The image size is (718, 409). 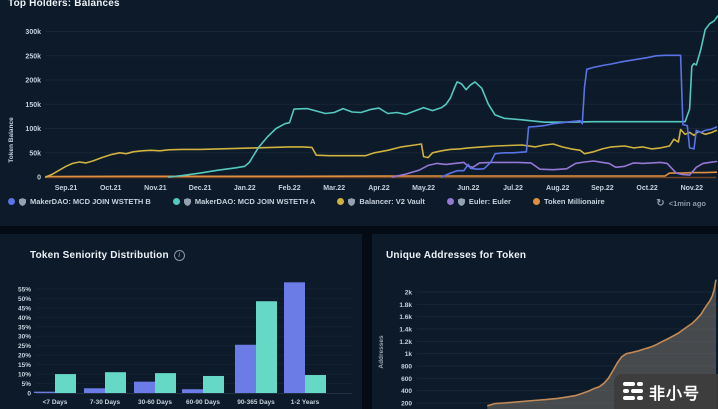 I want to click on svg-text: Oct.21, so click(x=111, y=188).